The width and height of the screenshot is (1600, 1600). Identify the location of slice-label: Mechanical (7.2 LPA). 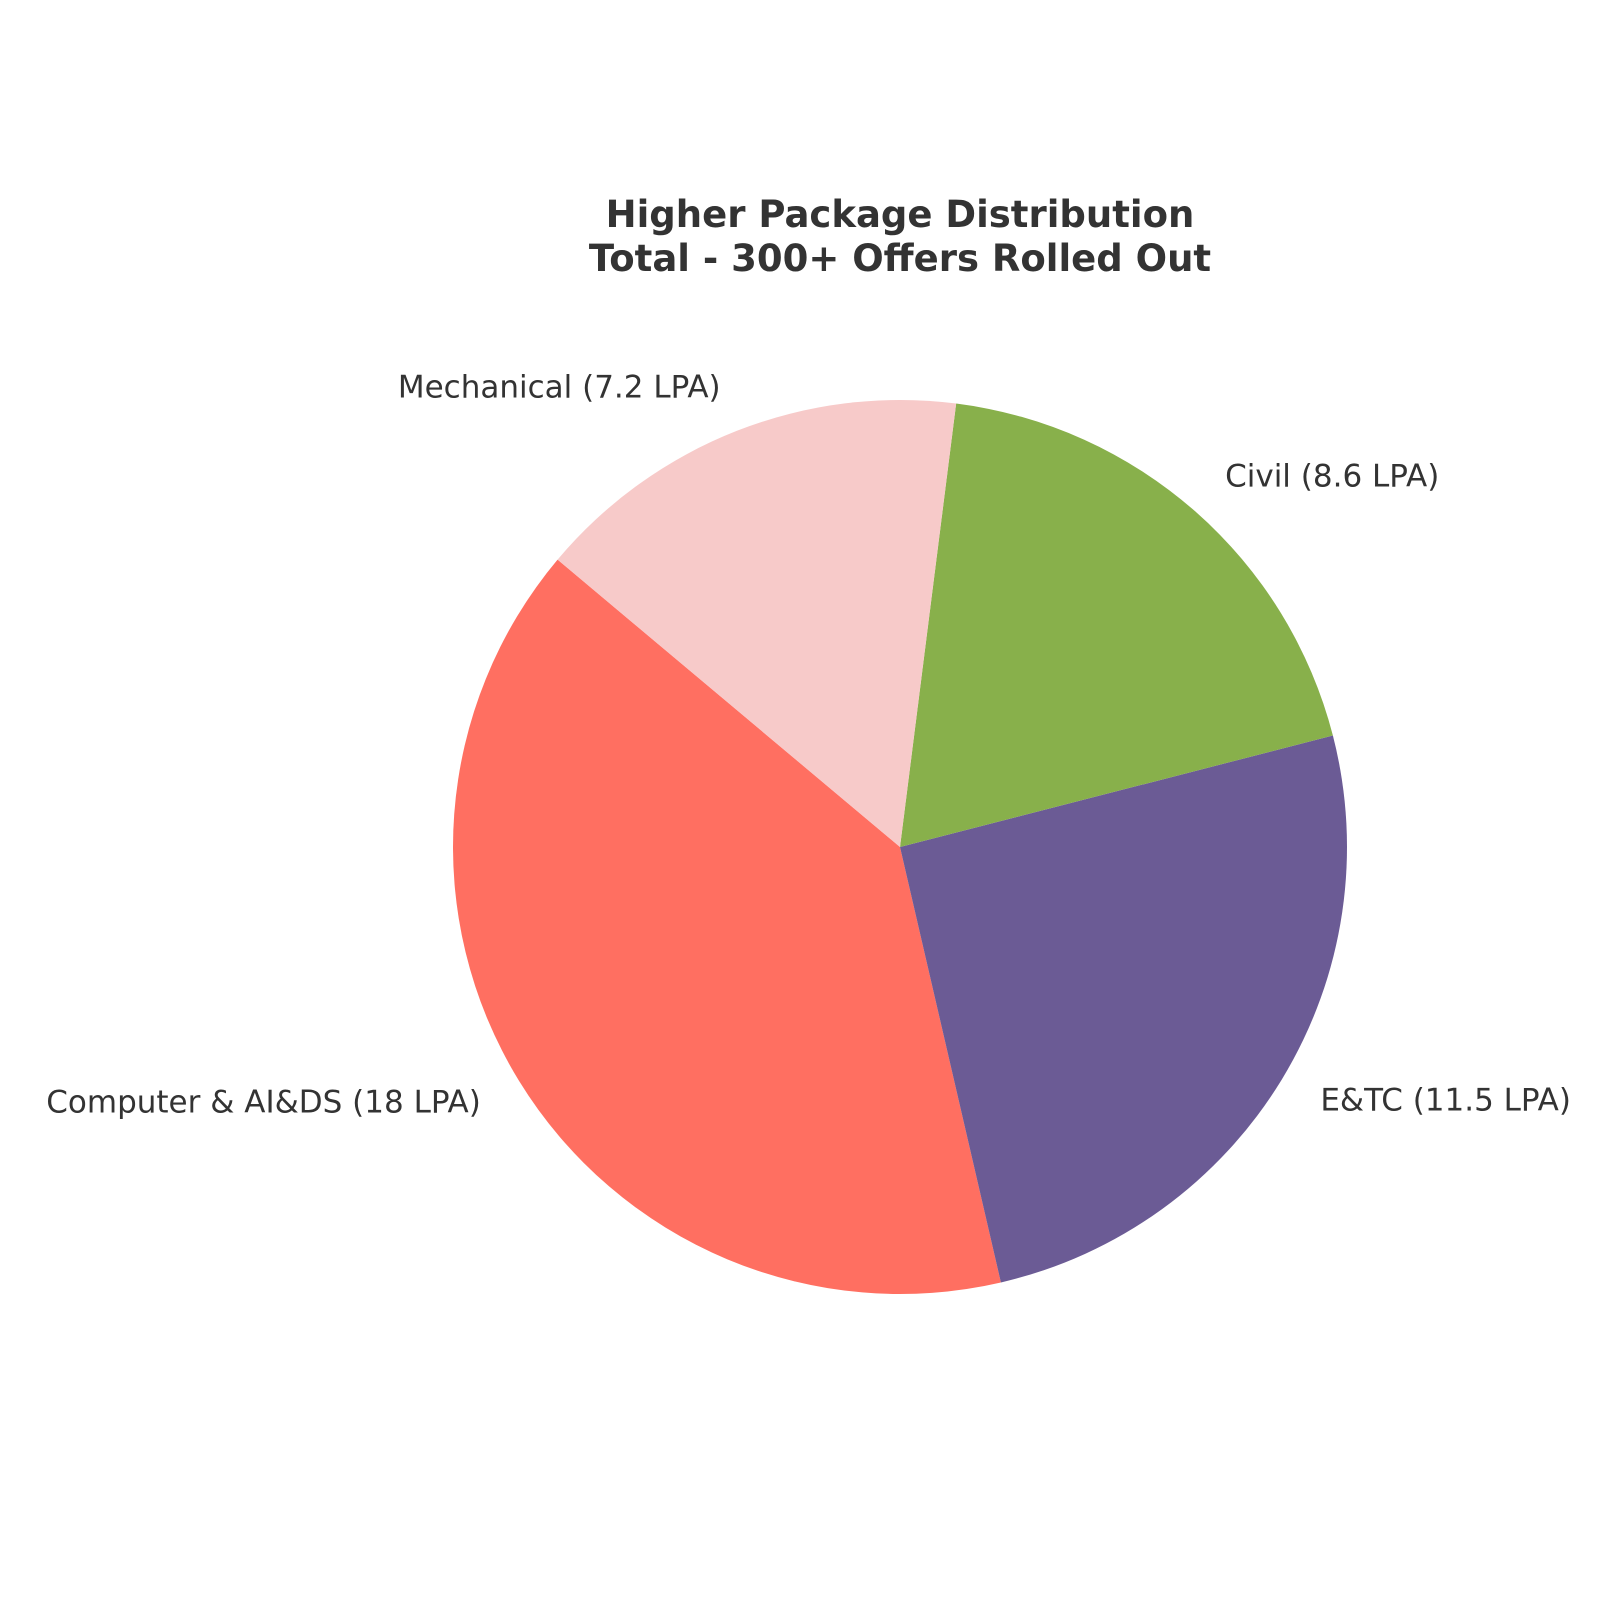
(559, 388).